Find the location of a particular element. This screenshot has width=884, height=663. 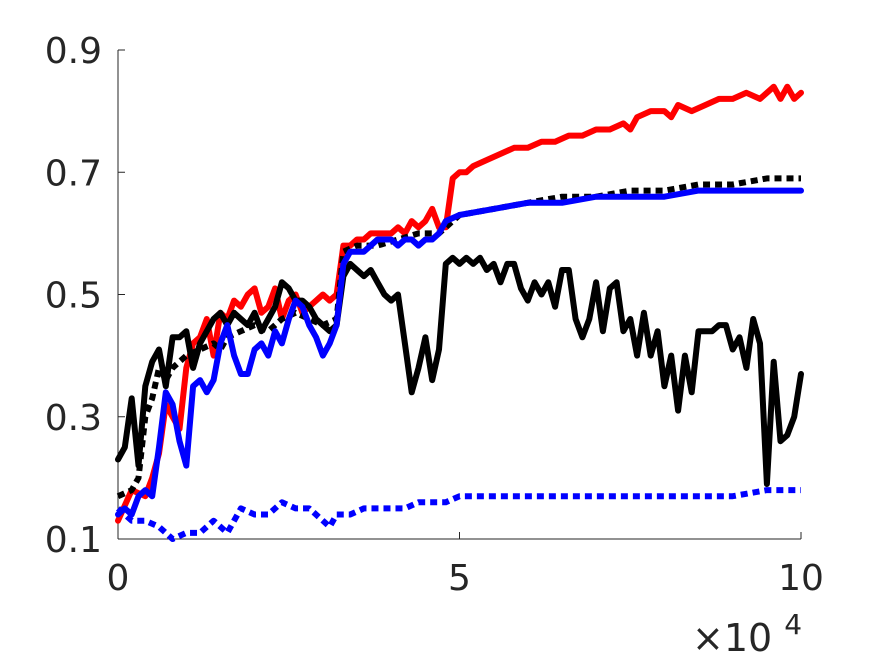

x-exponent-power: 4 is located at coordinates (793, 624).